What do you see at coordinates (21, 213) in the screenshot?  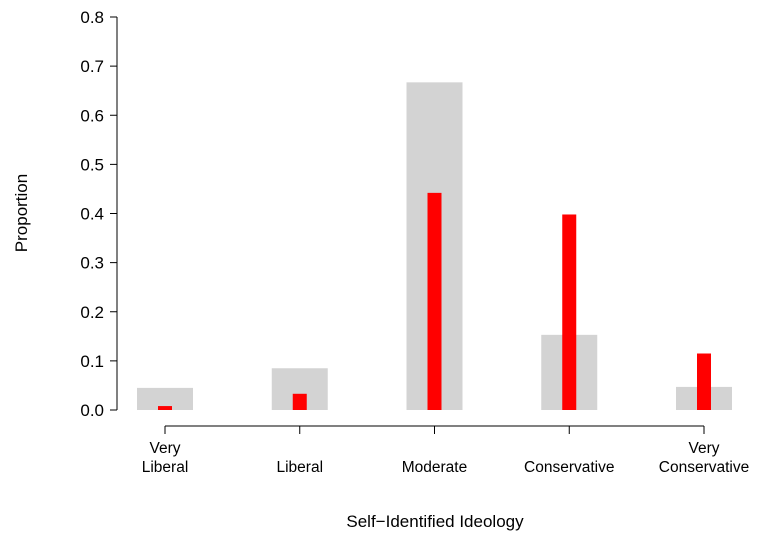 I see `y-axis-label: Proportion` at bounding box center [21, 213].